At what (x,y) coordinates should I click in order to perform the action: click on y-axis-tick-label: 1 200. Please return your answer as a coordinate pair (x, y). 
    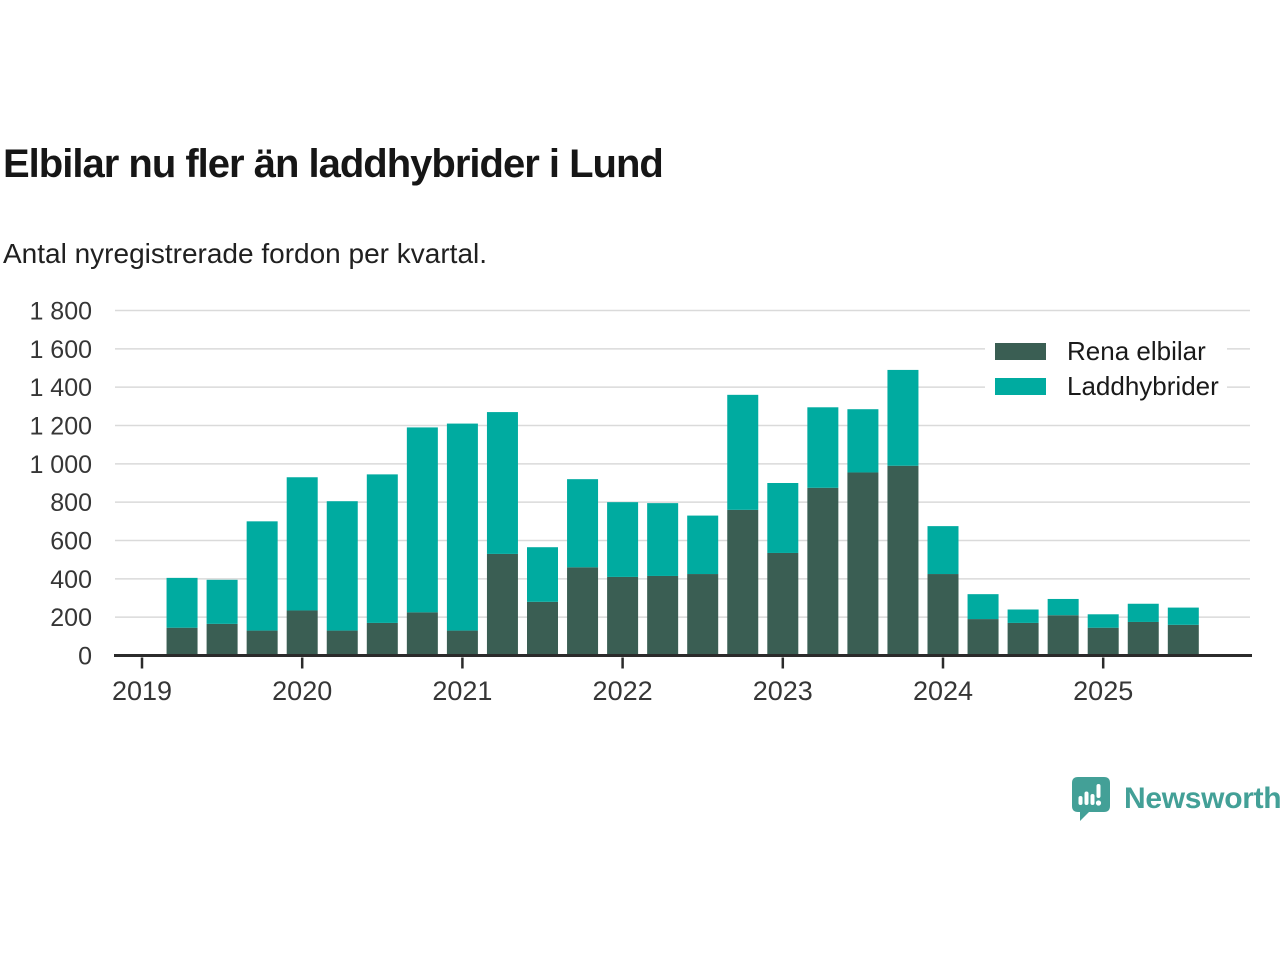
    Looking at the image, I should click on (60, 427).